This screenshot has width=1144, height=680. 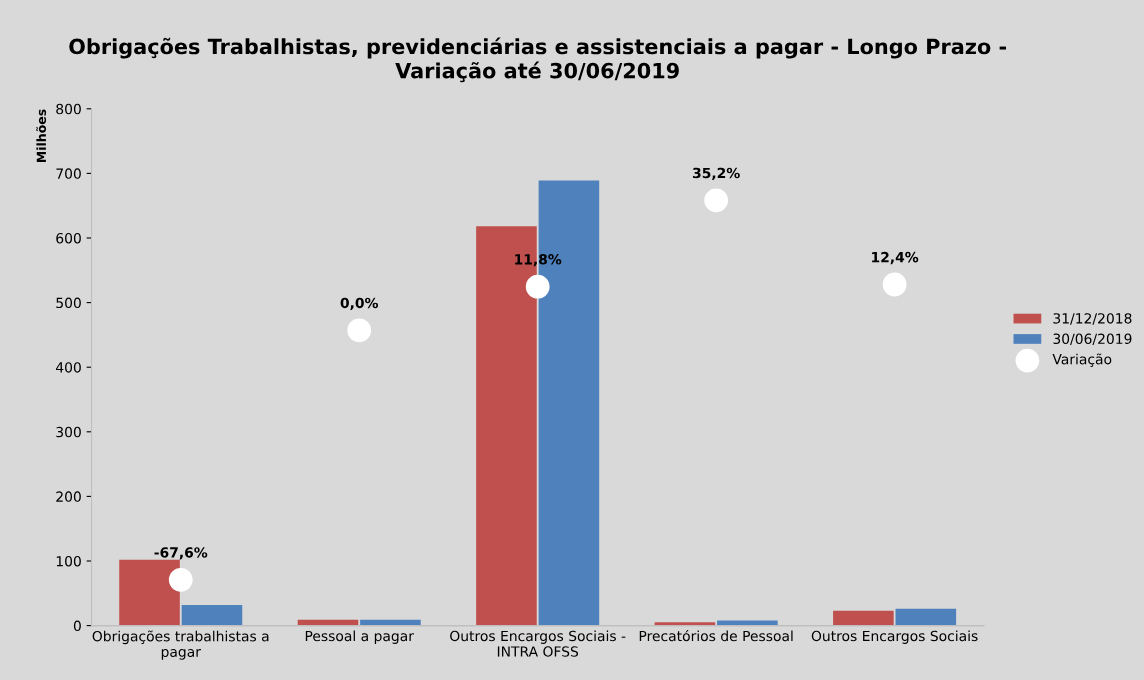 I want to click on legend-label: Variação, so click(x=1082, y=360).